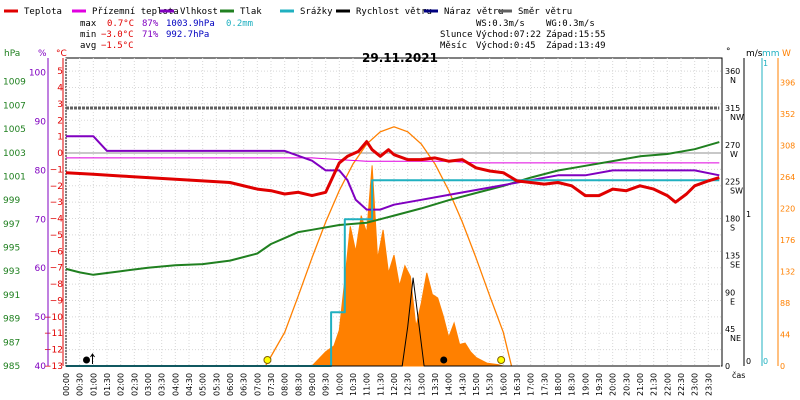 This screenshot has height=400, width=800. What do you see at coordinates (453, 46) in the screenshot?
I see `moon-label: Měsíc` at bounding box center [453, 46].